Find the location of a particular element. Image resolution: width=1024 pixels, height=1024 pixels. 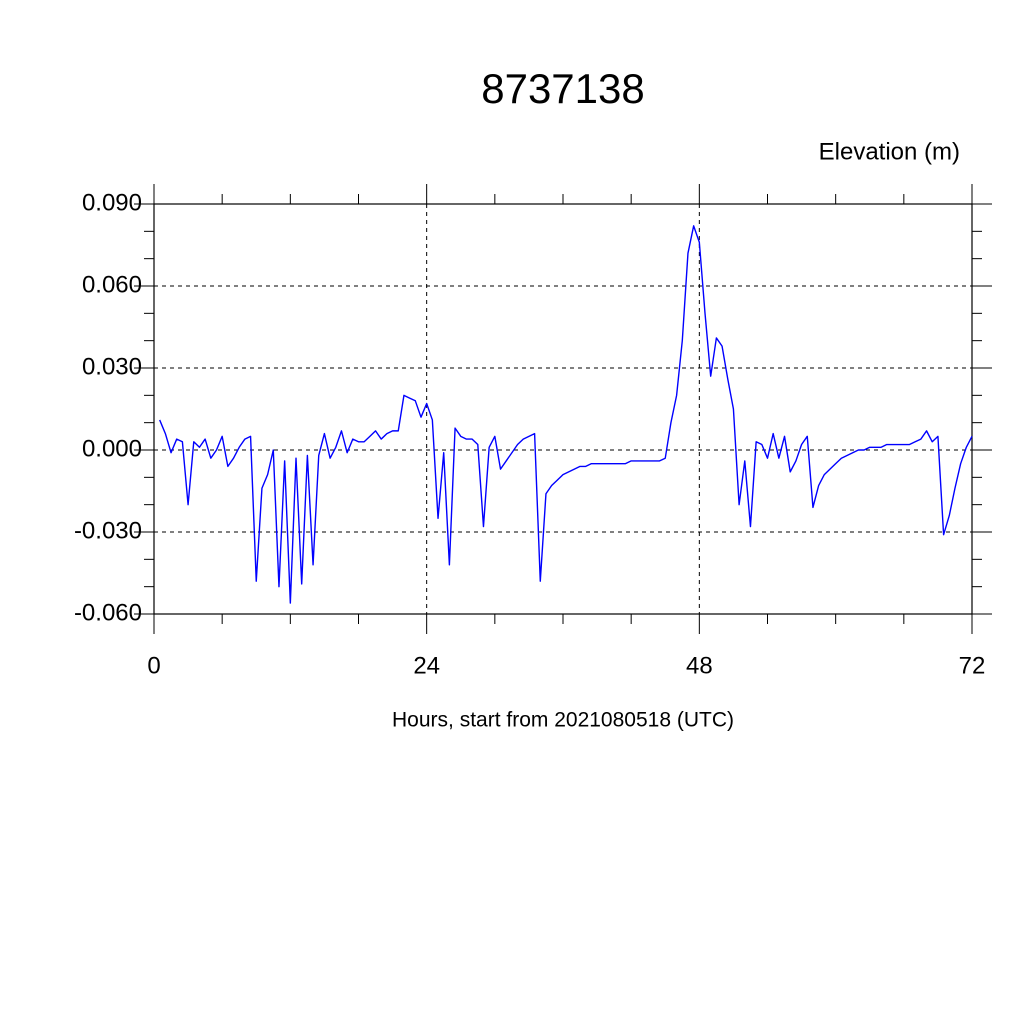

chart-title: 8737138 is located at coordinates (563, 88).